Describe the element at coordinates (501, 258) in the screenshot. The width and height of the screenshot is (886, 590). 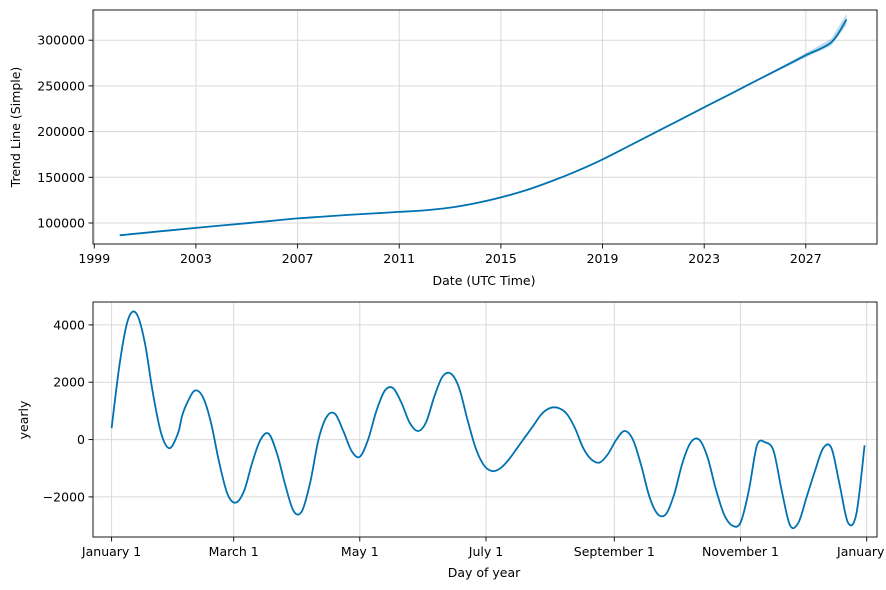
I see `trend-x-tick-label: 2015` at that location.